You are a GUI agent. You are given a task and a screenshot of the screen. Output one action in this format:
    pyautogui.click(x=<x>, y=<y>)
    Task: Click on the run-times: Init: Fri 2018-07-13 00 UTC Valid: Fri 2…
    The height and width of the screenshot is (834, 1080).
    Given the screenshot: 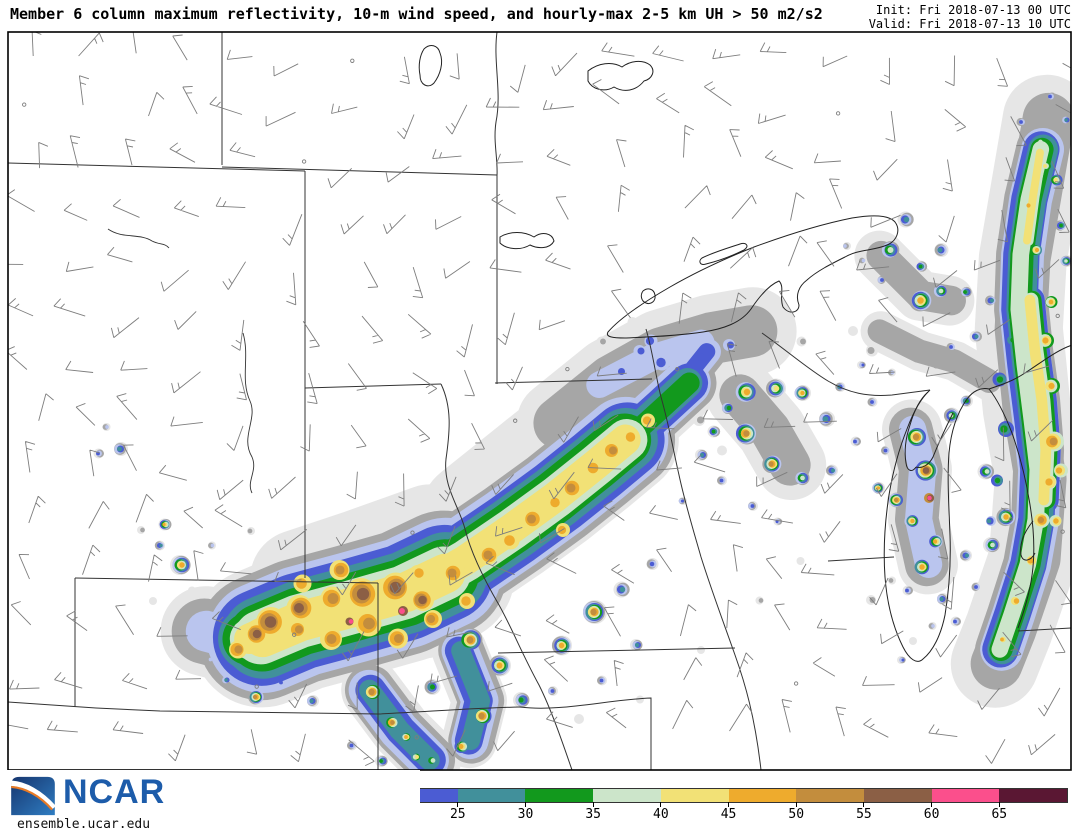 What is the action you would take?
    pyautogui.click(x=970, y=17)
    